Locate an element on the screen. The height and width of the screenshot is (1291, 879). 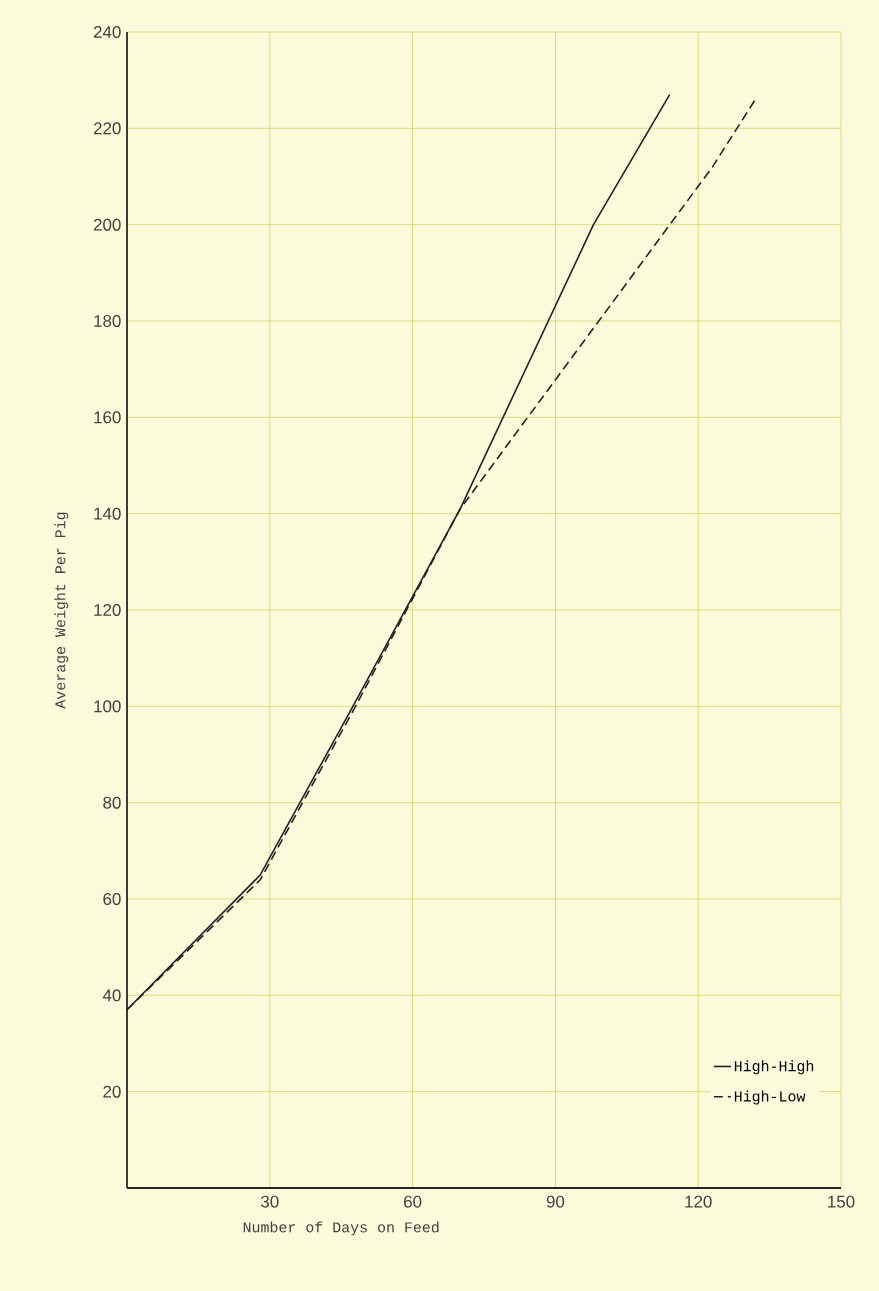
x-tick-label: 150 is located at coordinates (841, 1201).